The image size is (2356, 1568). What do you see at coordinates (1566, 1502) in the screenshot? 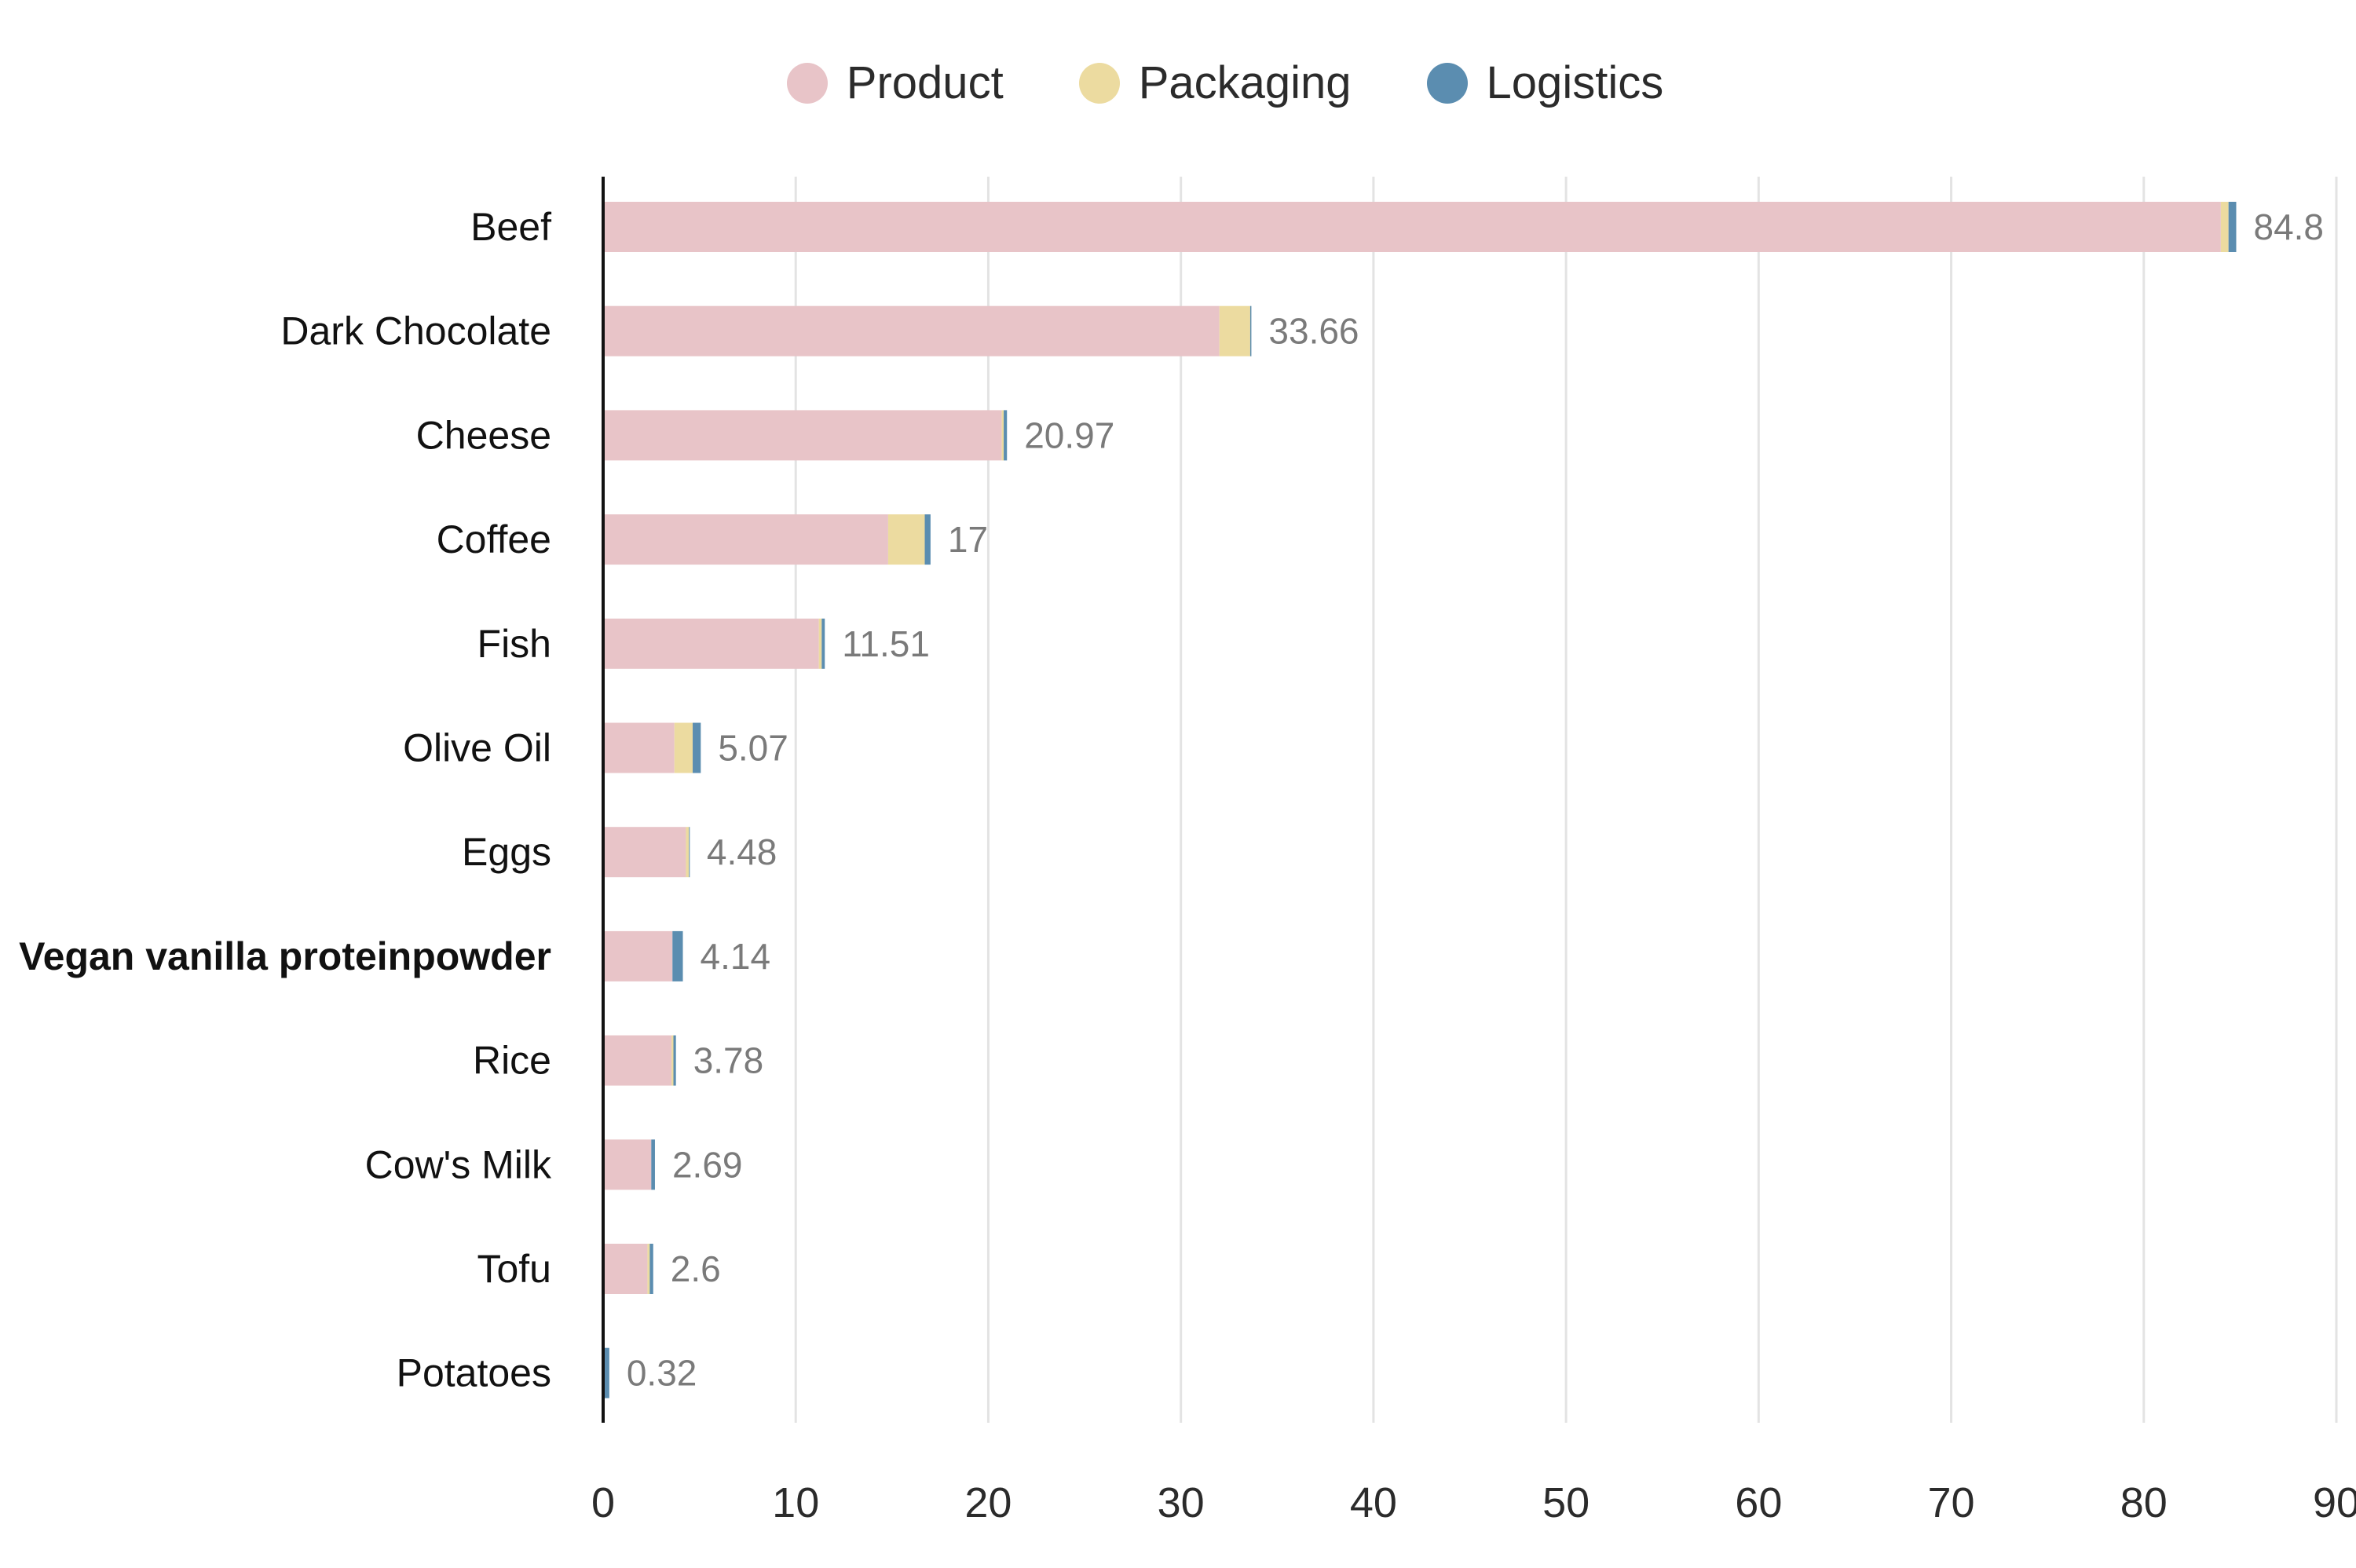
I see `x-tick-label: 50` at bounding box center [1566, 1502].